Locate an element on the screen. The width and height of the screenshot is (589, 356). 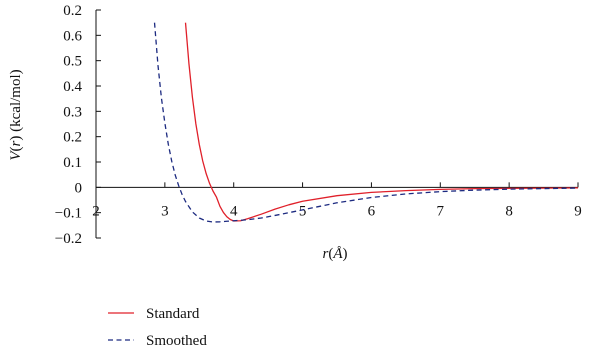
x-axis-title: r(Å) is located at coordinates (334, 254).